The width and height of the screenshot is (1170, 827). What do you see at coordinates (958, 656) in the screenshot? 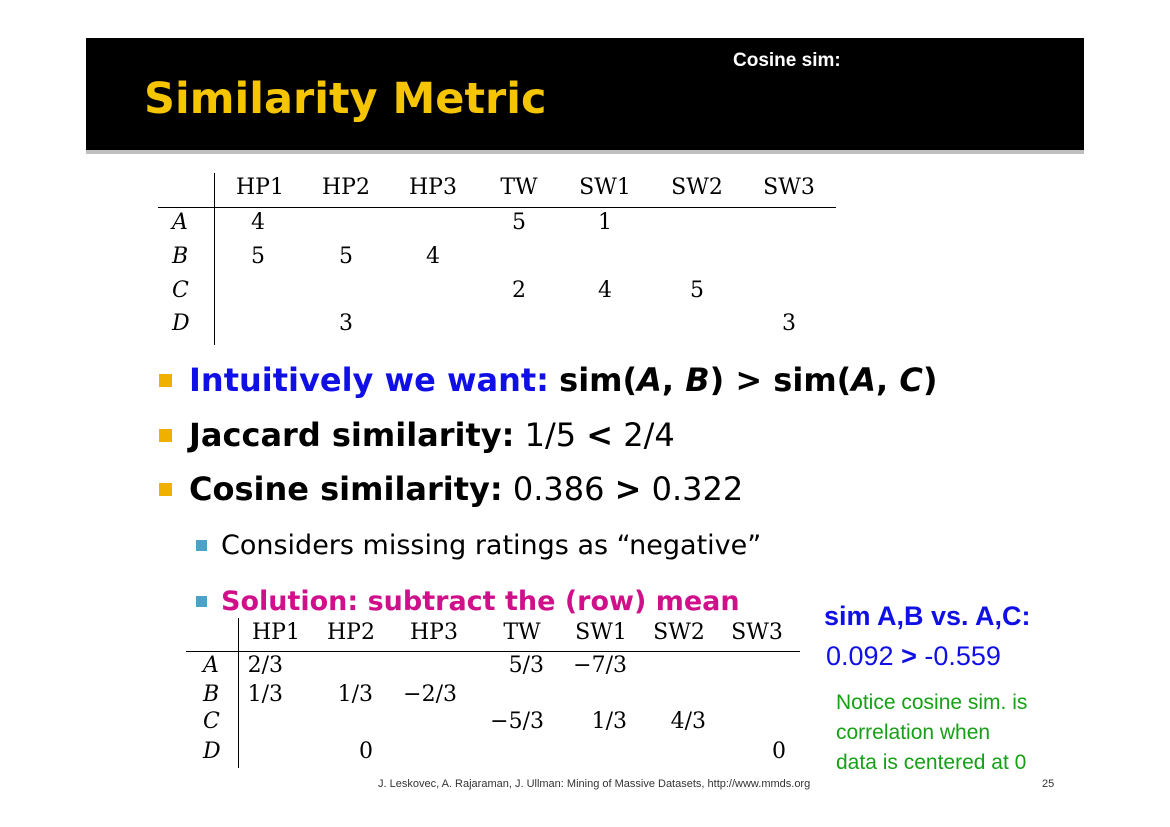
I see `sim-ac-value: -0.559` at bounding box center [958, 656].